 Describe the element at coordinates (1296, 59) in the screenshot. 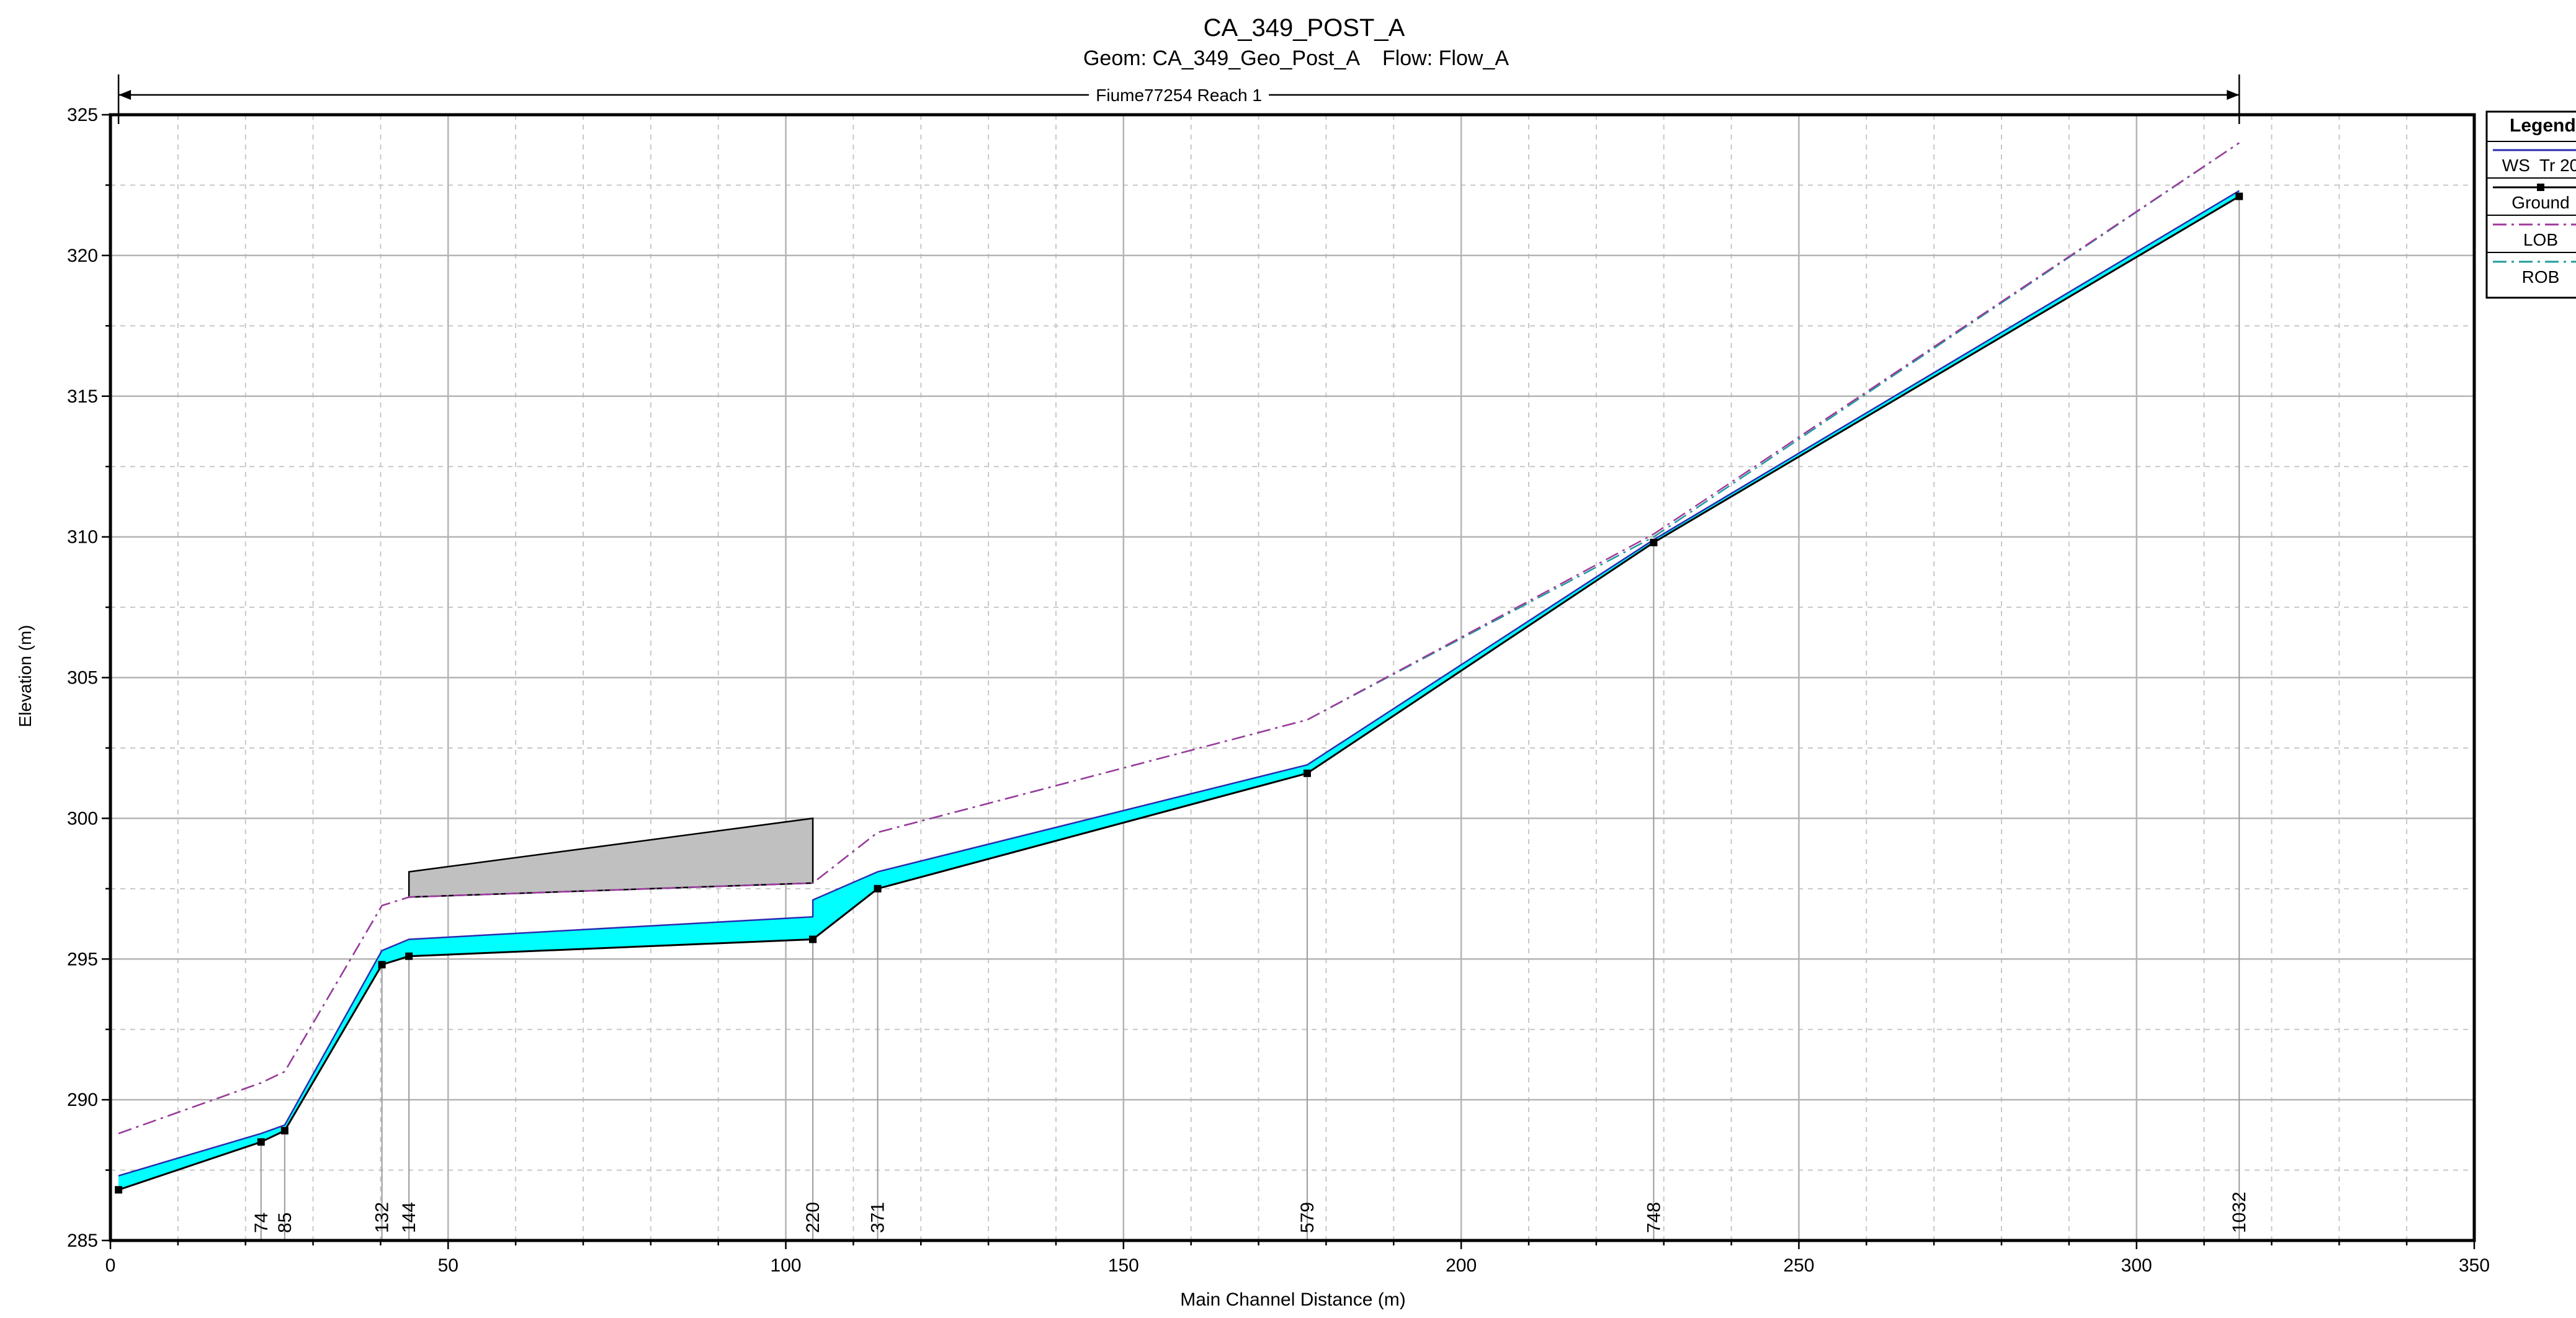

I see `chart-subtitle: Geom: CA_349_Geo_Post_A Flow: Flow_A` at that location.